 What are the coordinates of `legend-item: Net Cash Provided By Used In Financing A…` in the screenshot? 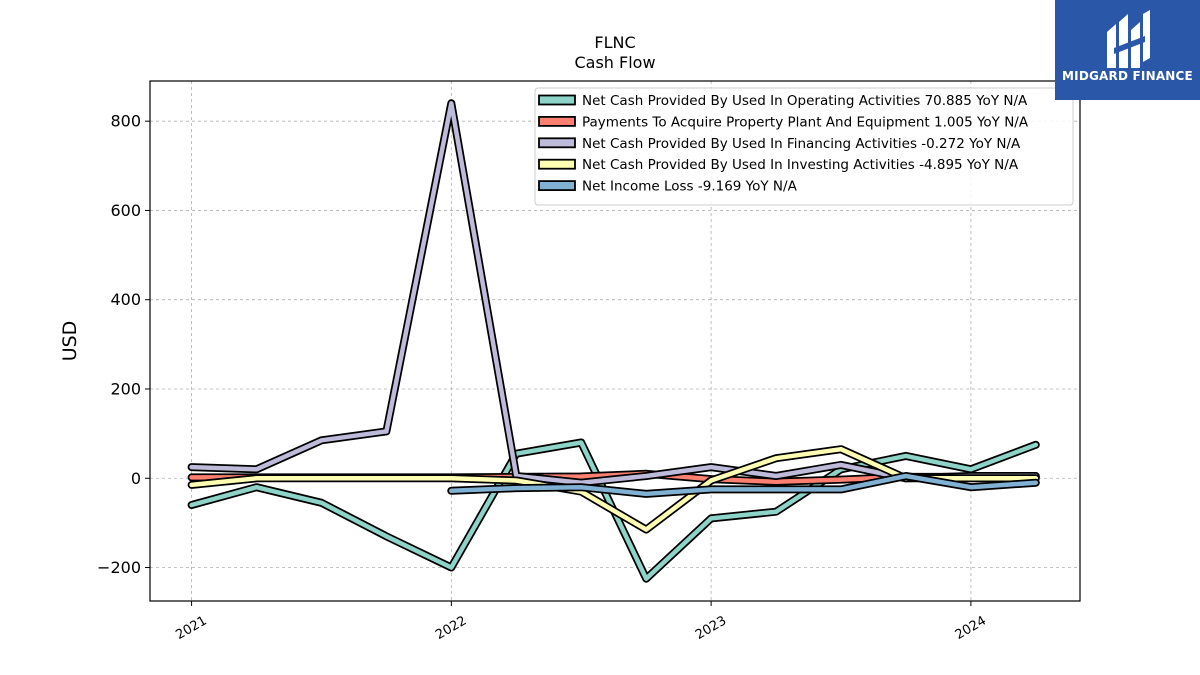 It's located at (779, 144).